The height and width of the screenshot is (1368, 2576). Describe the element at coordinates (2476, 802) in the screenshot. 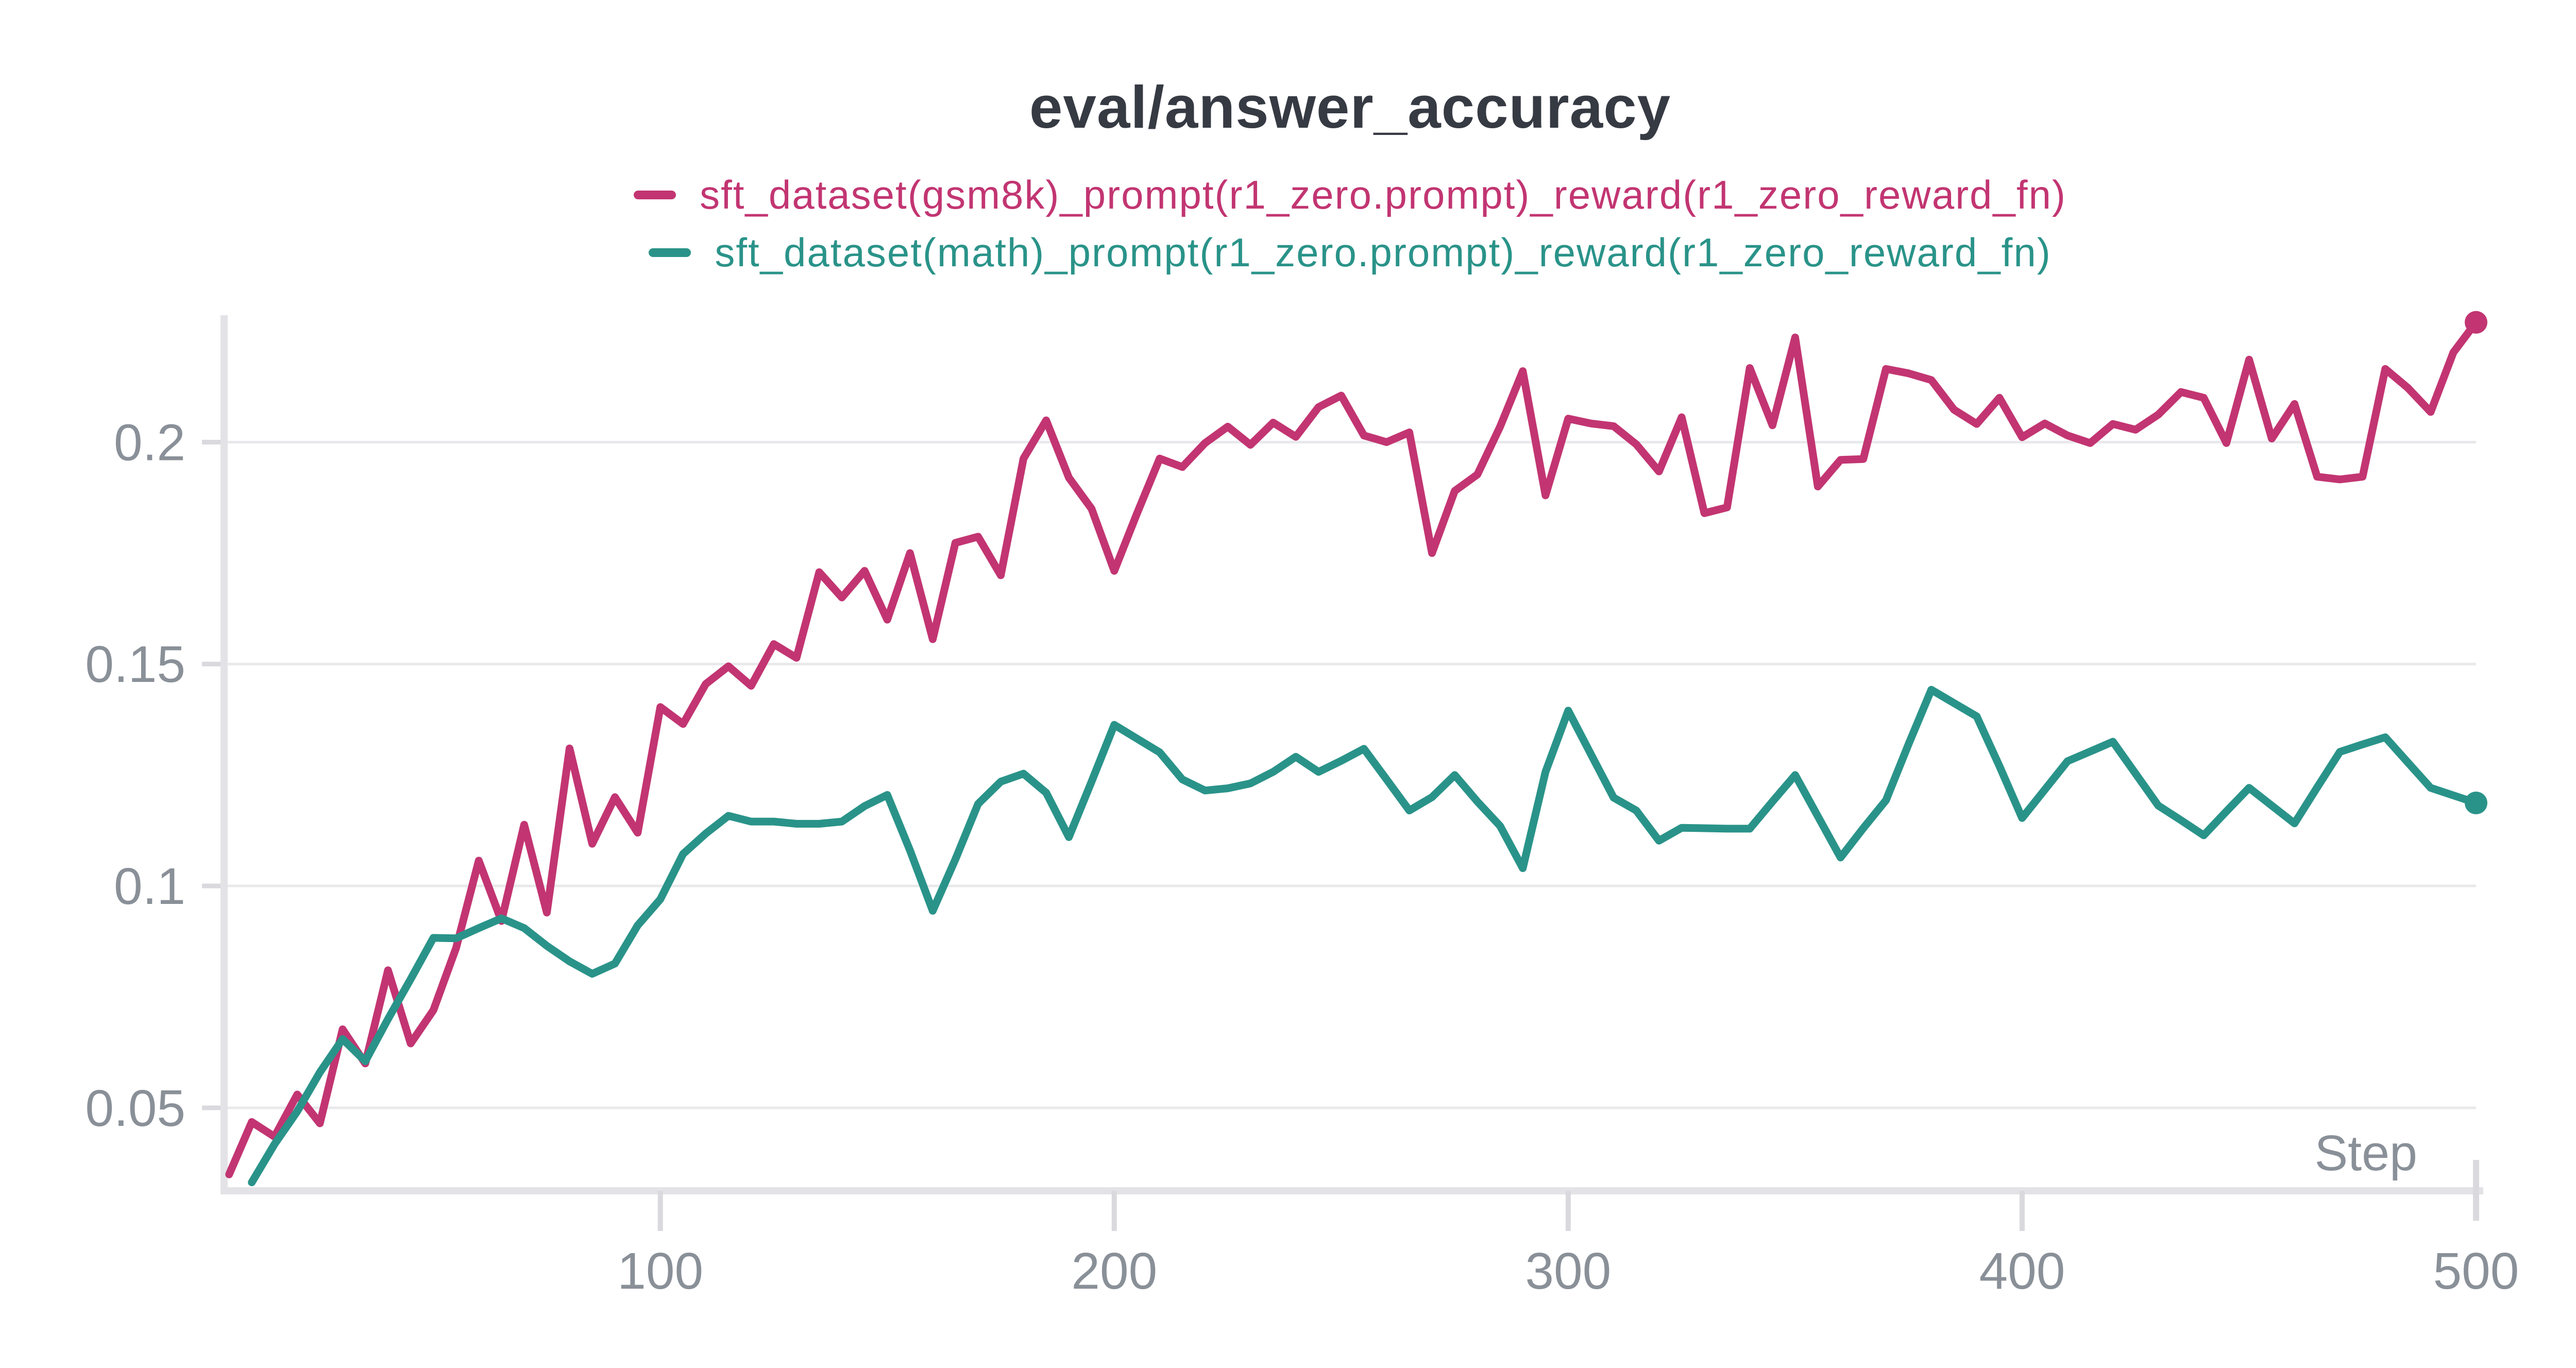

I see `series-endpoint-dot-math` at that location.